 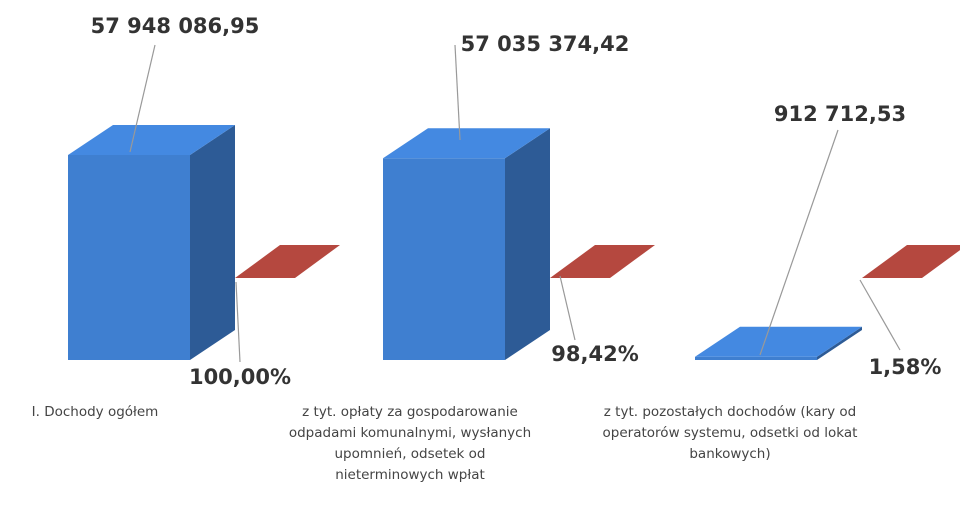 What do you see at coordinates (175, 26) in the screenshot?
I see `data-label: 57 948 086,95` at bounding box center [175, 26].